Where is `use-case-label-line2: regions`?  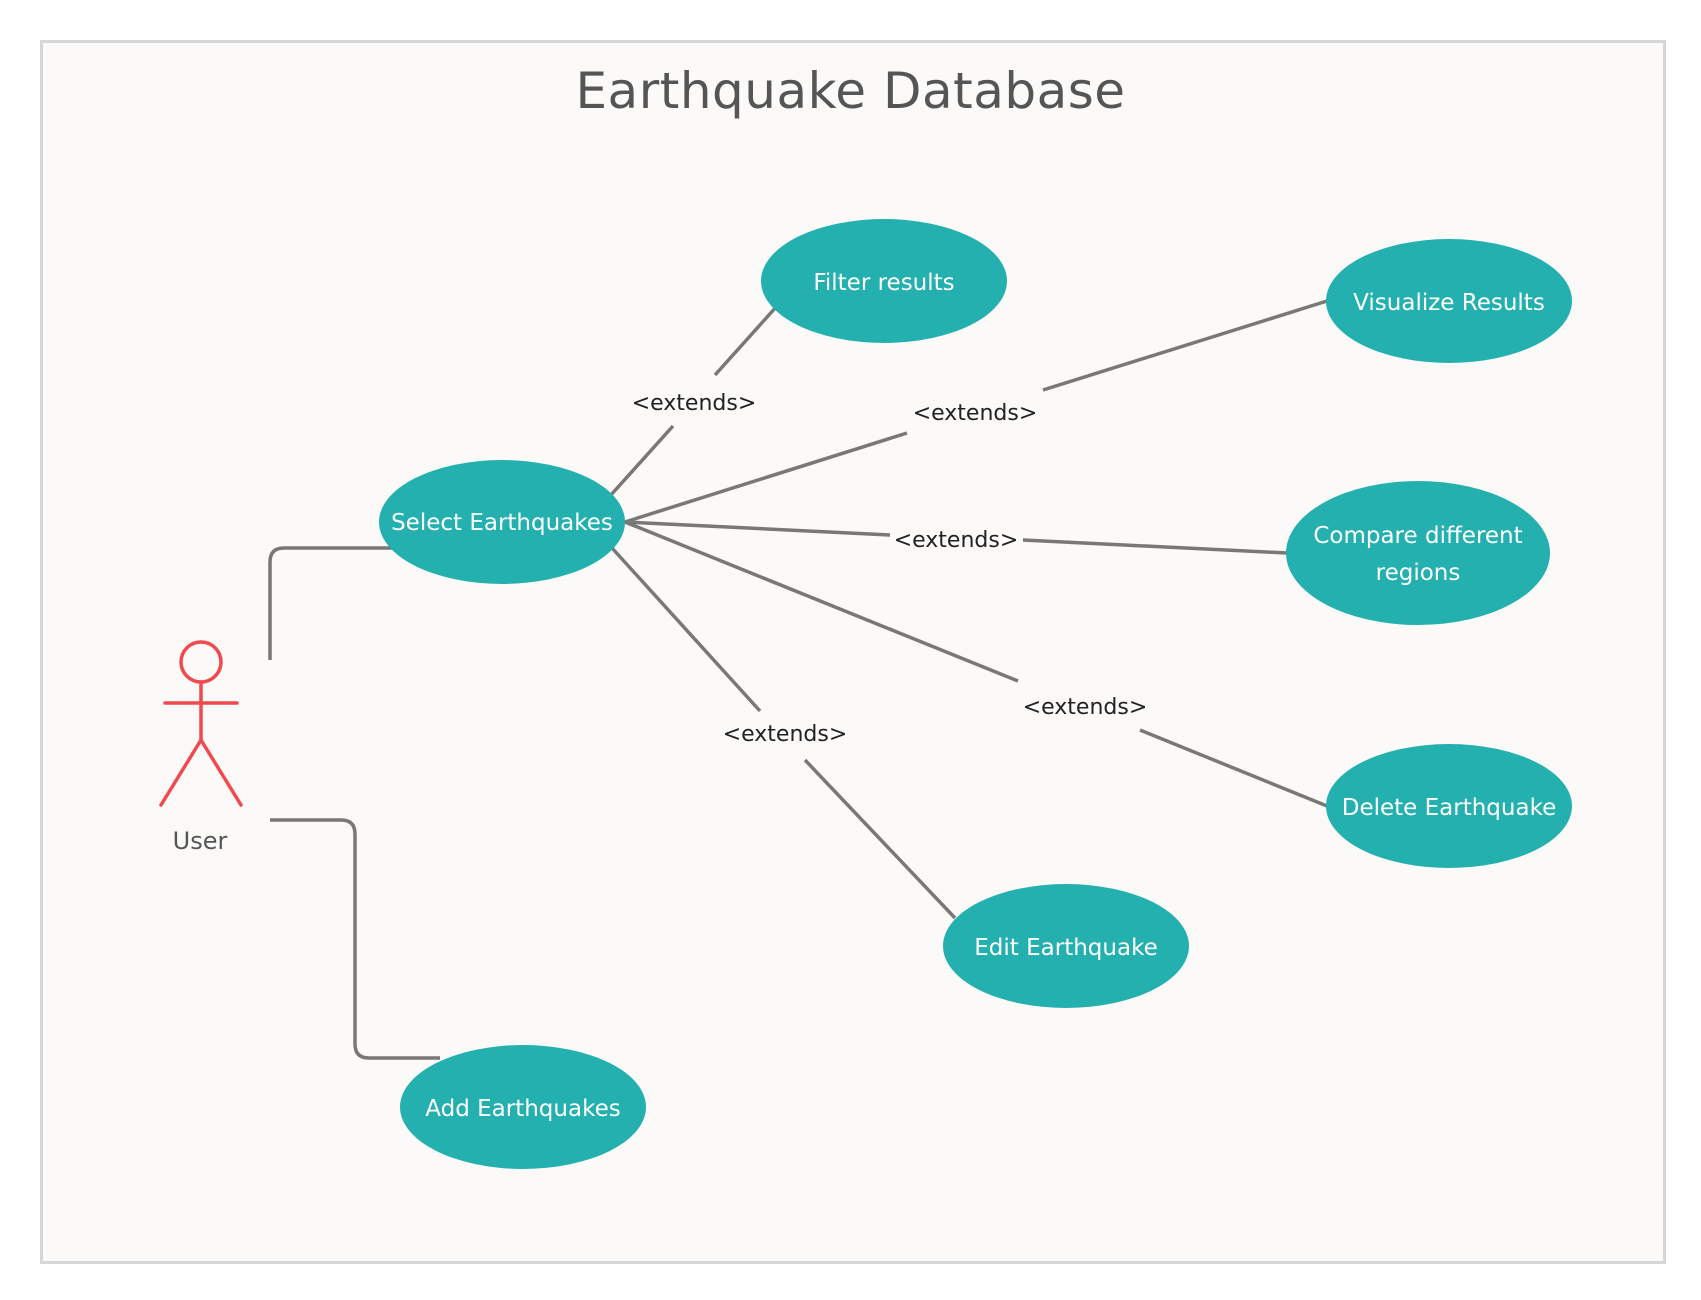 use-case-label-line2: regions is located at coordinates (1418, 573).